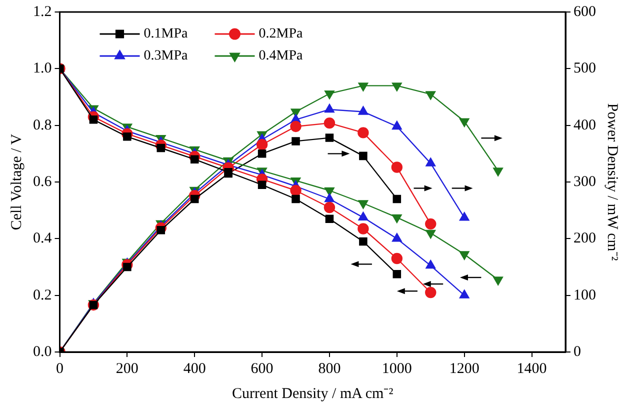  Describe the element at coordinates (127, 368) in the screenshot. I see `x-tick-label: 200` at that location.